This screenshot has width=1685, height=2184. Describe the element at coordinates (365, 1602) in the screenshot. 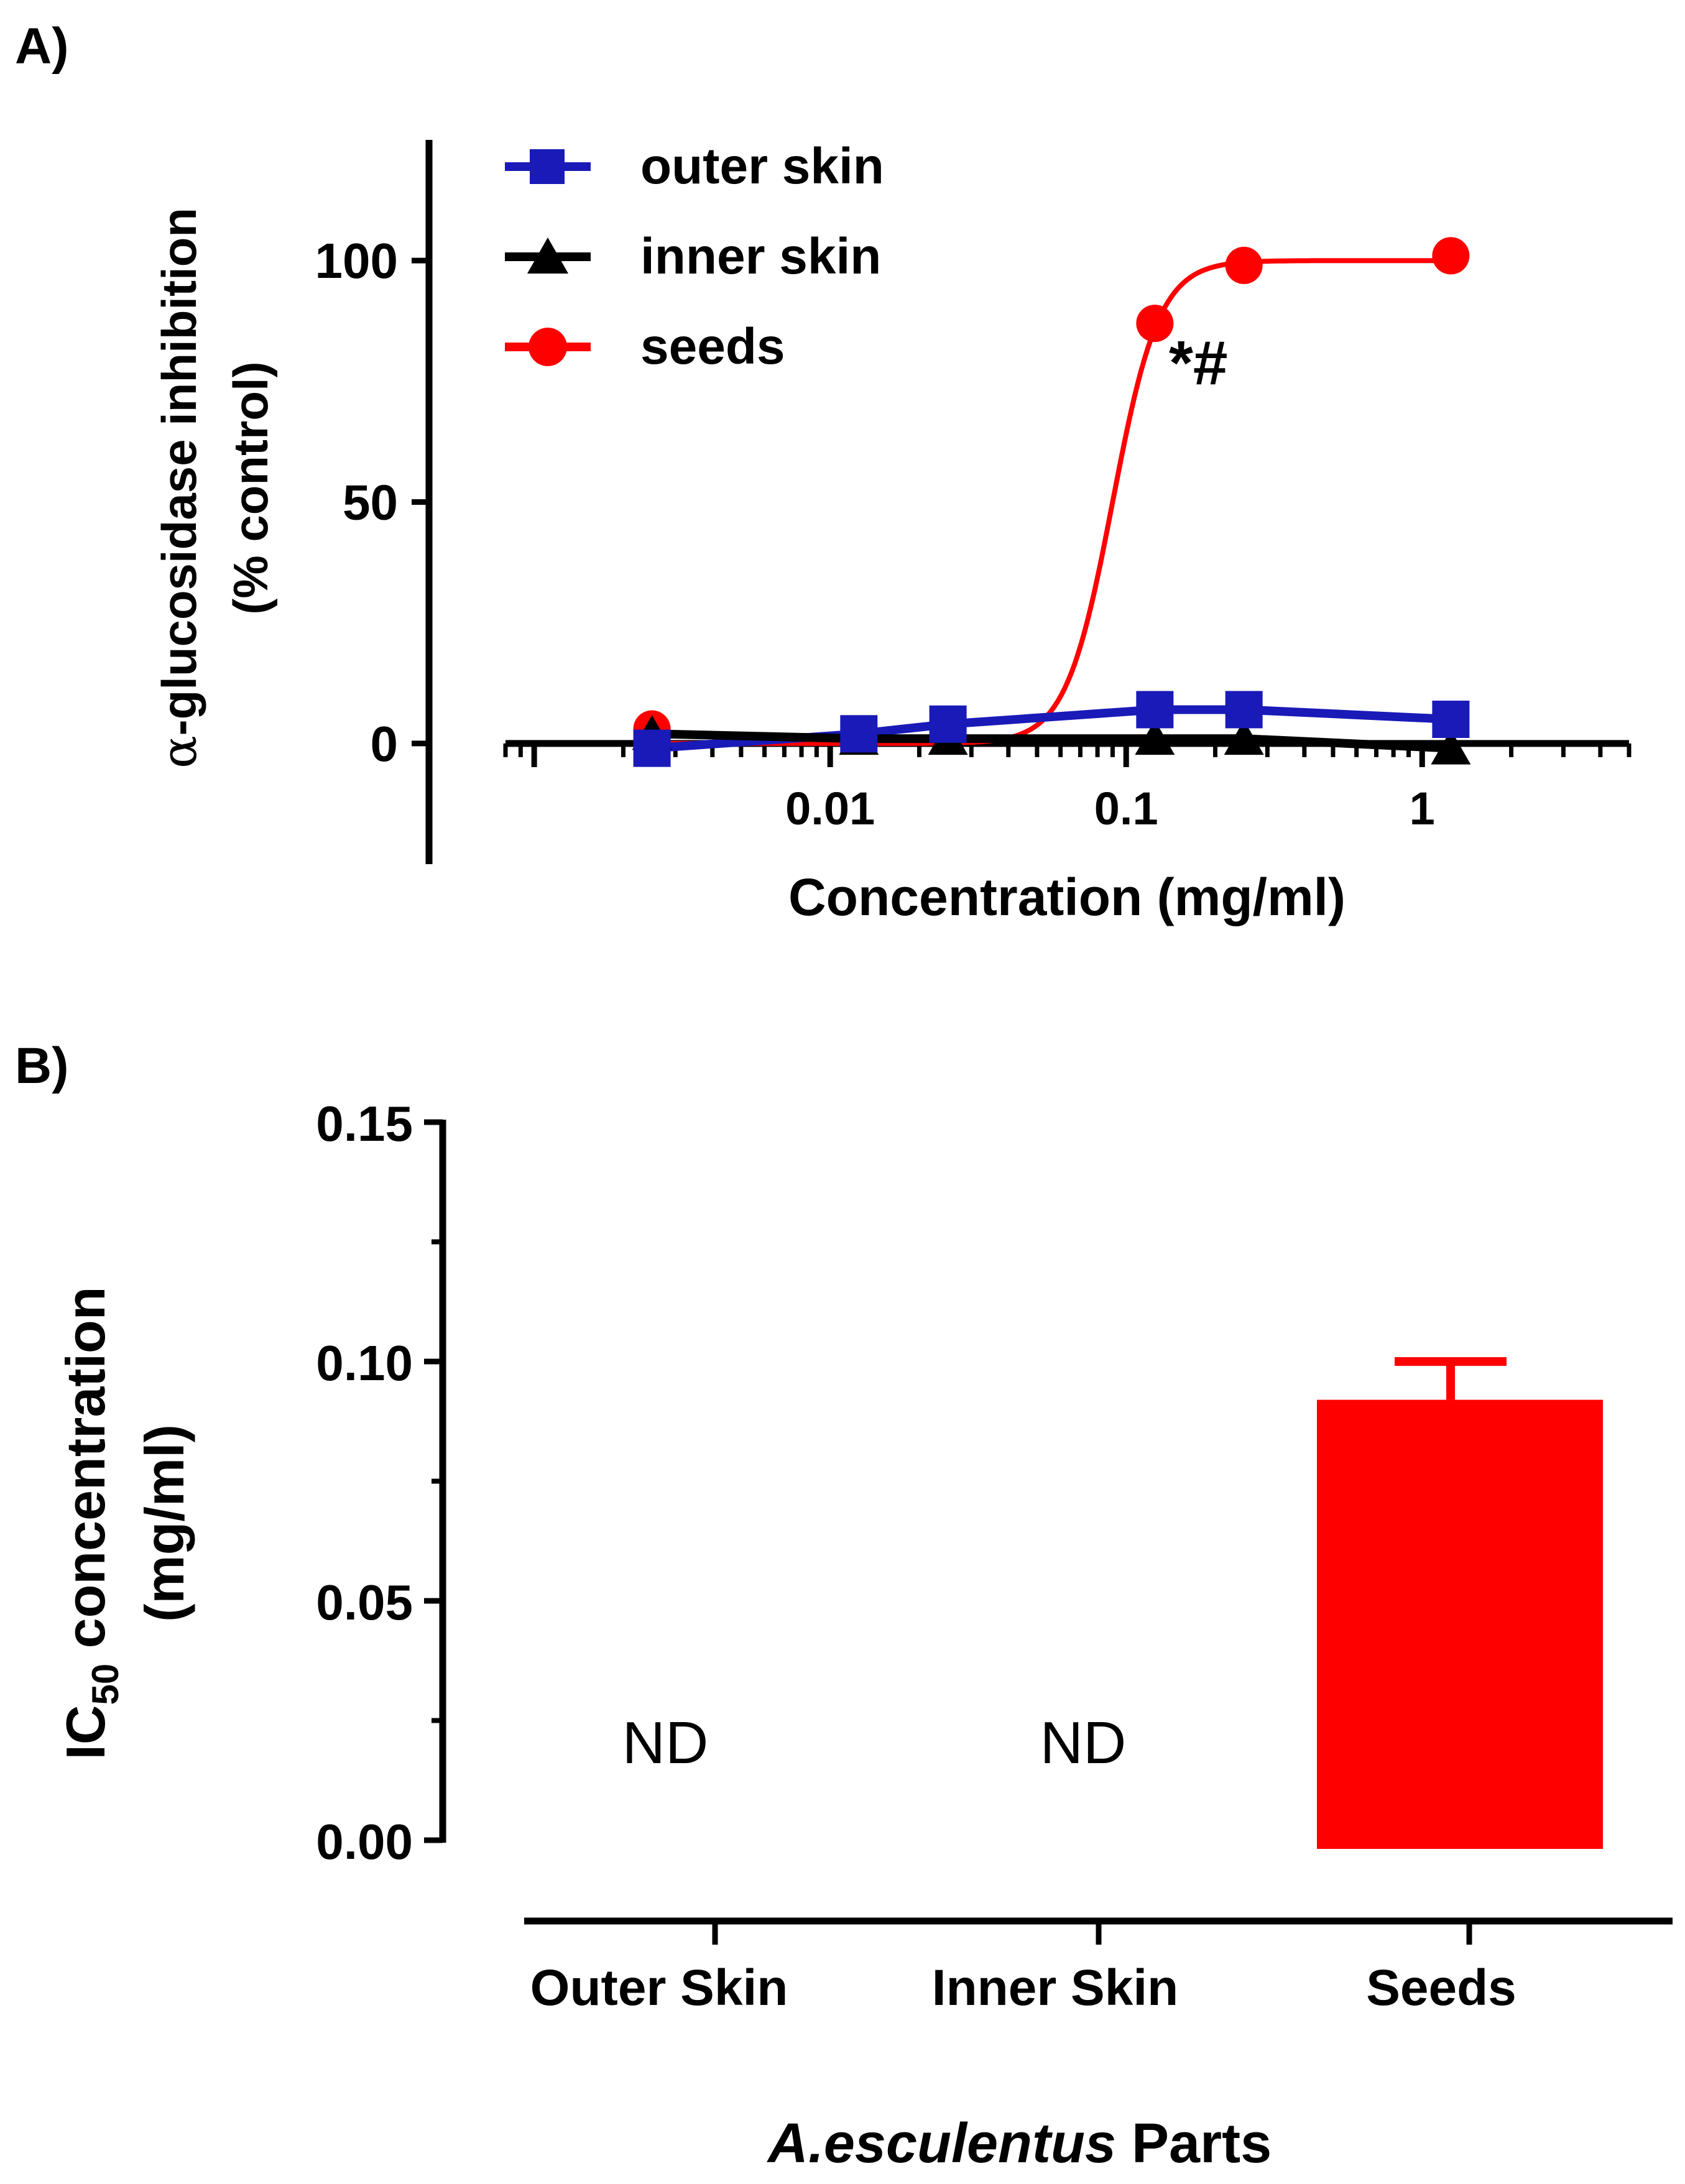

I see `y-tick-label: 0.05` at that location.